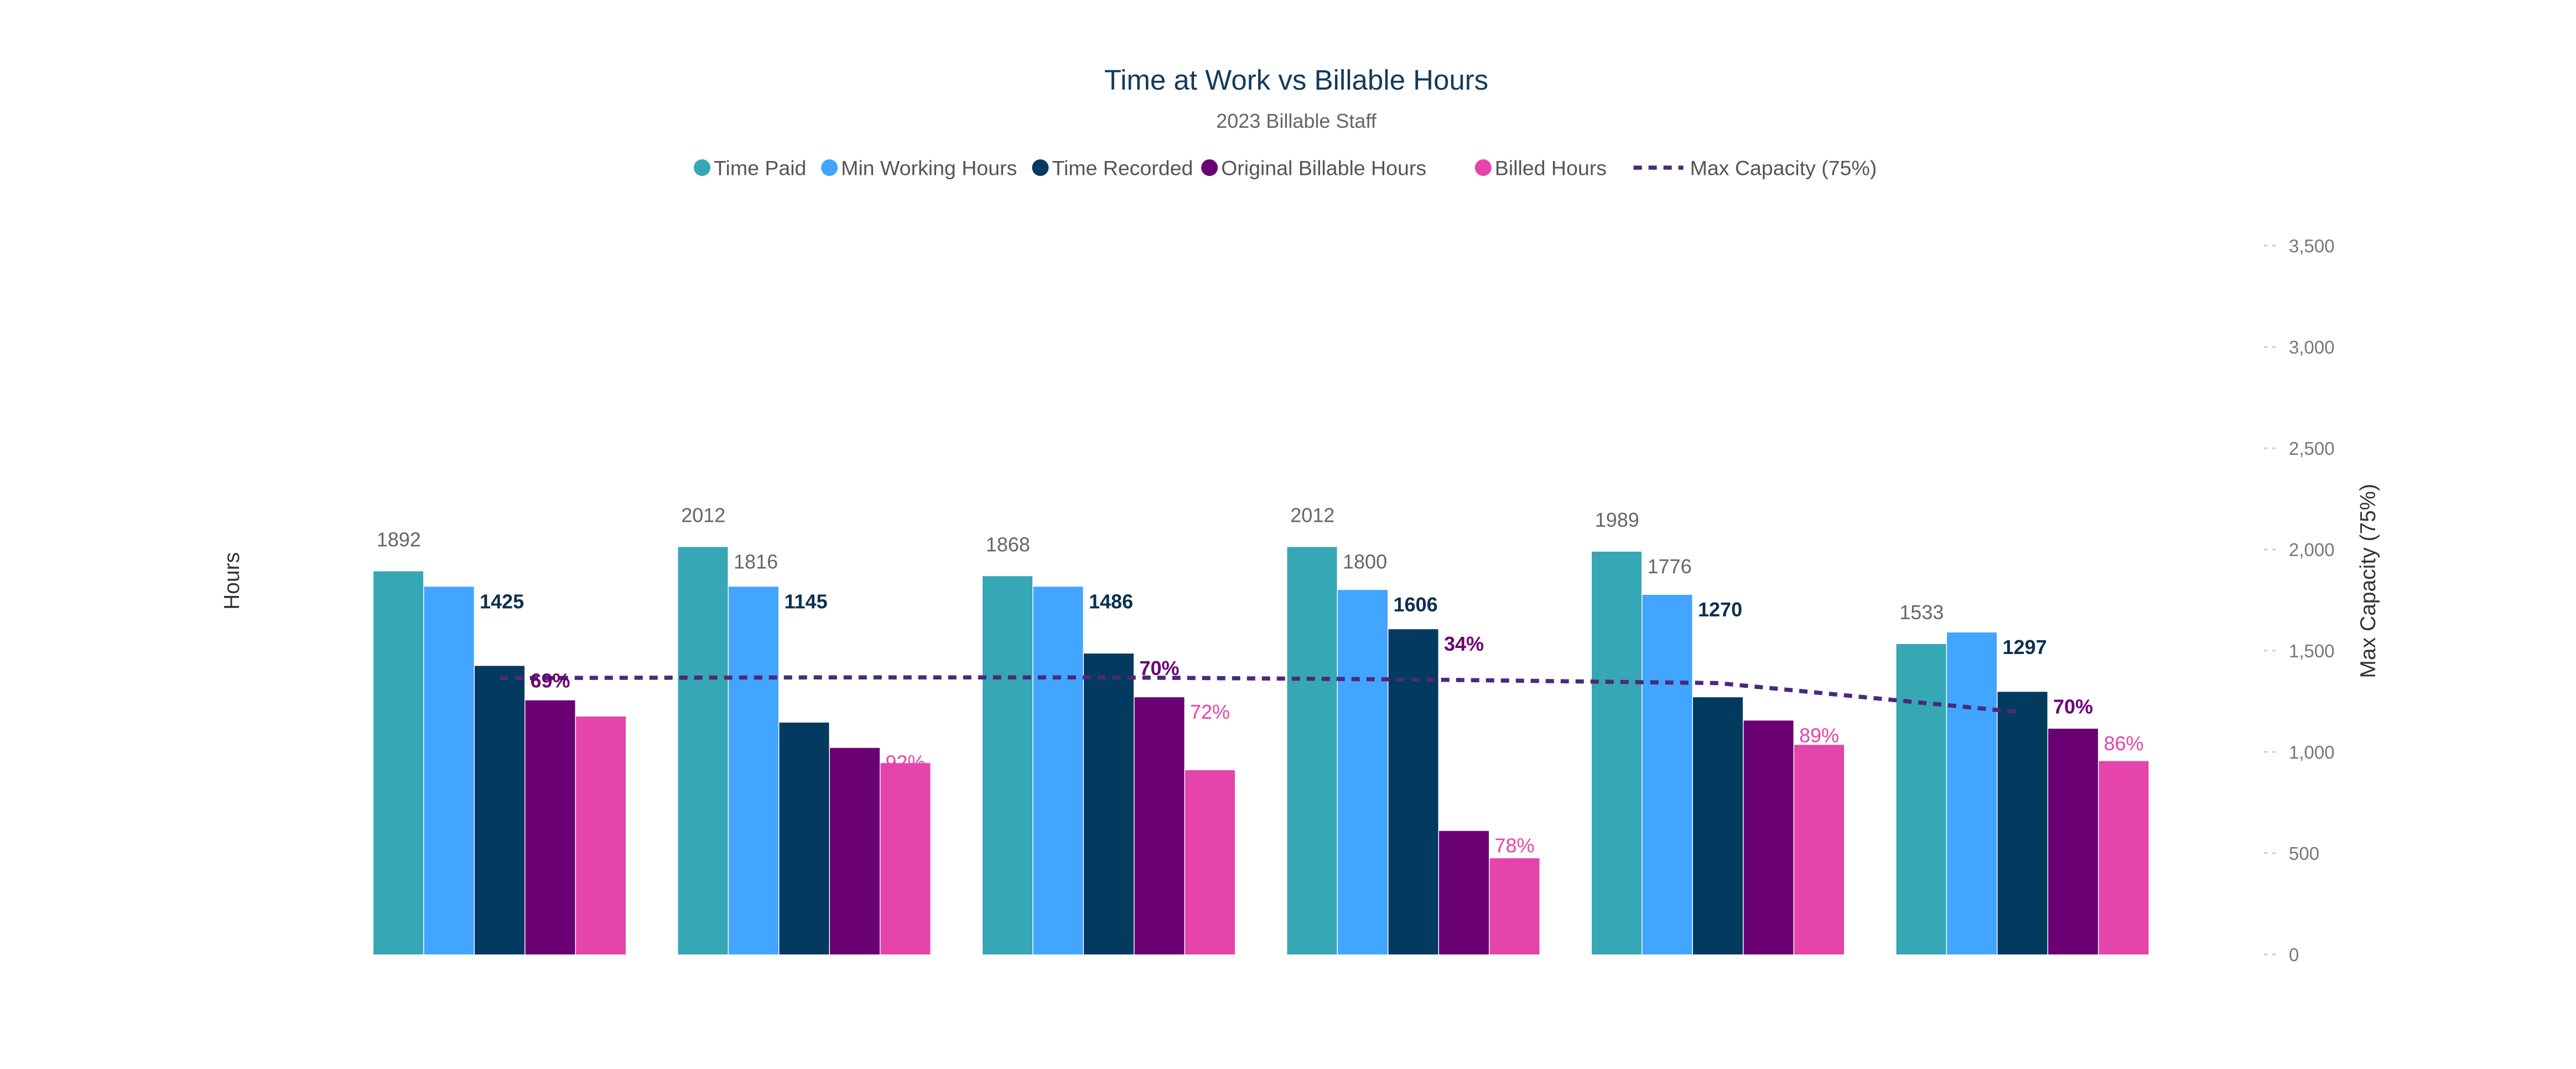  I want to click on y-axis: 0 500 1,000 1,500 2,000 2,500 3,000 3,500, so click(2300, 600).